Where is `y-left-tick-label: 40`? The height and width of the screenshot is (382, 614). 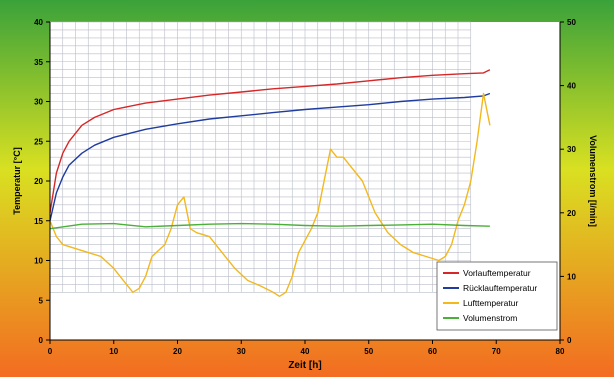 y-left-tick-label: 40 is located at coordinates (38, 22).